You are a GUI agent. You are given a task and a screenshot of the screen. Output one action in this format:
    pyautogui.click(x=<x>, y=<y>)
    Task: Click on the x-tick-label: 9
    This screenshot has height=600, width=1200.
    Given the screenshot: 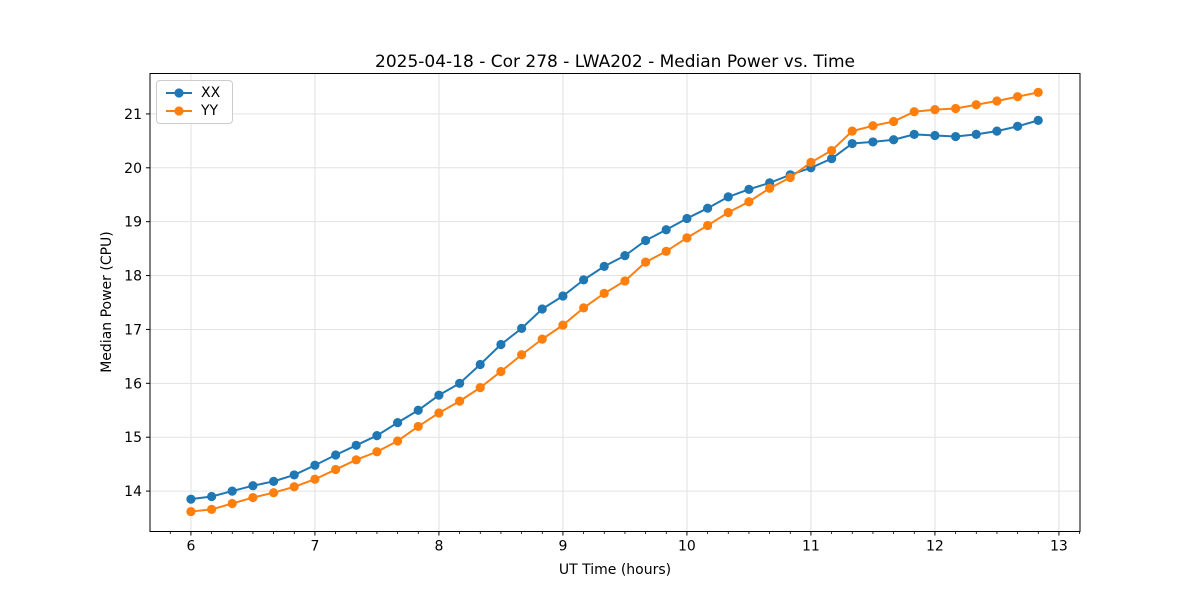 What is the action you would take?
    pyautogui.click(x=562, y=547)
    